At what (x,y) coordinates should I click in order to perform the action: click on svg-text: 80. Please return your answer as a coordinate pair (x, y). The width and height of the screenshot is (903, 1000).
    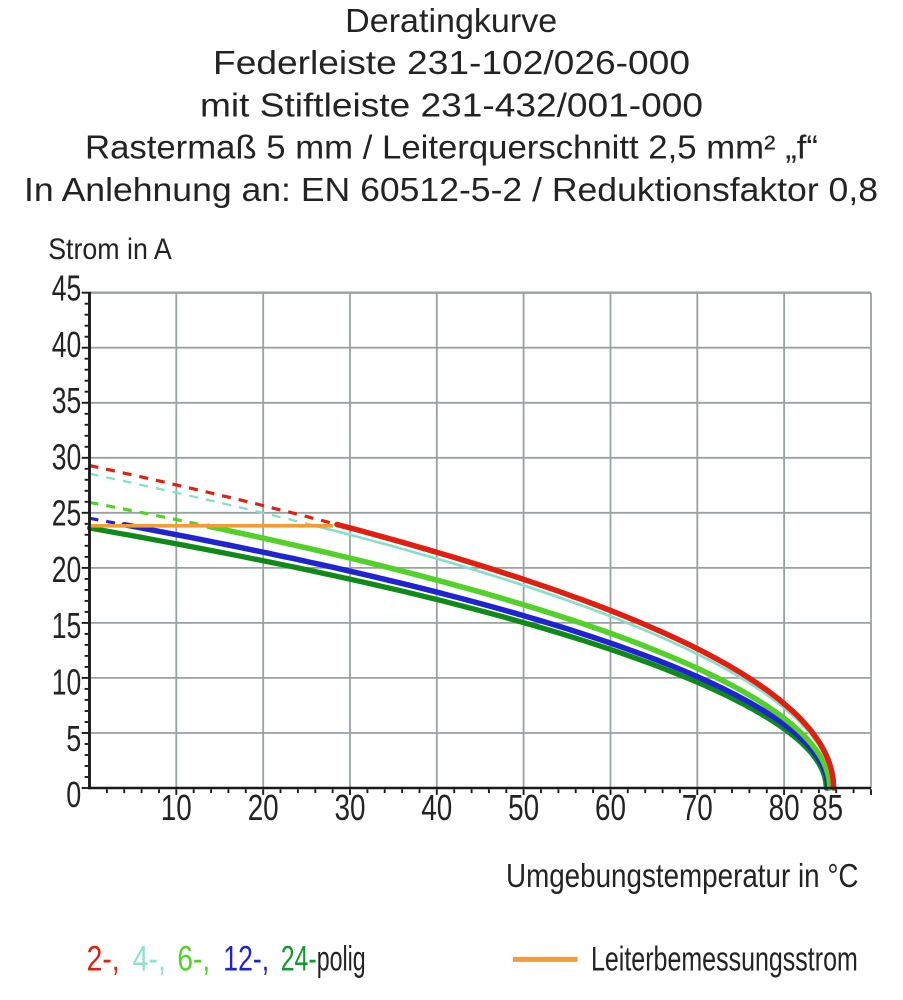
    Looking at the image, I should click on (784, 807).